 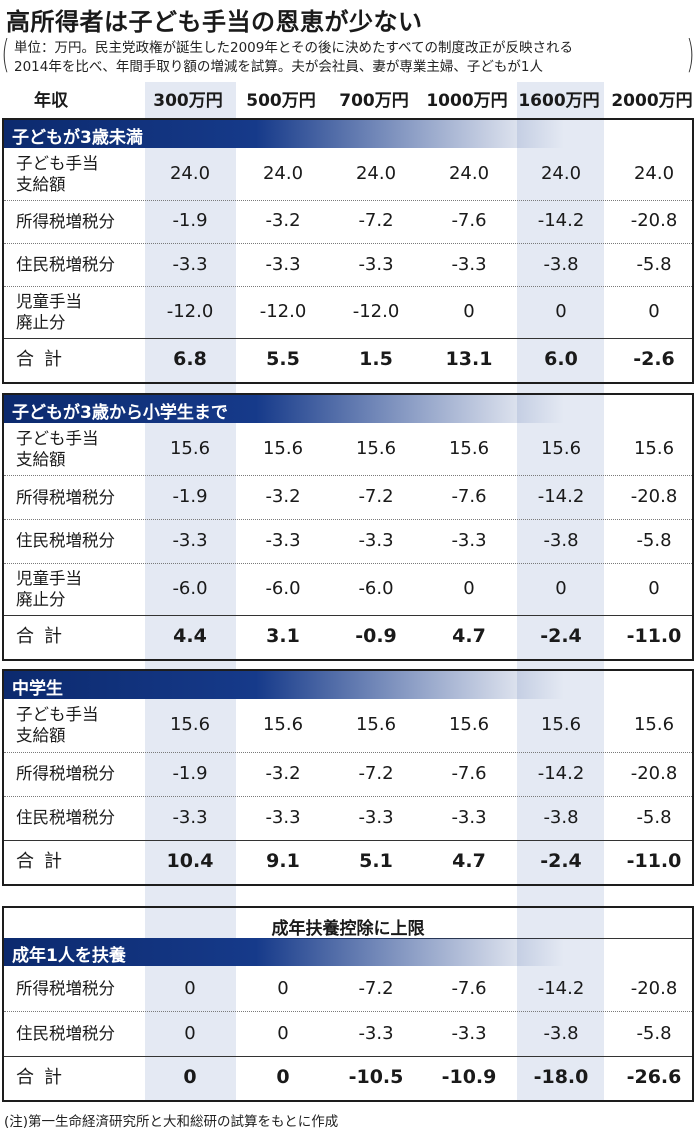 I want to click on total-cell: 1.5, so click(x=376, y=359).